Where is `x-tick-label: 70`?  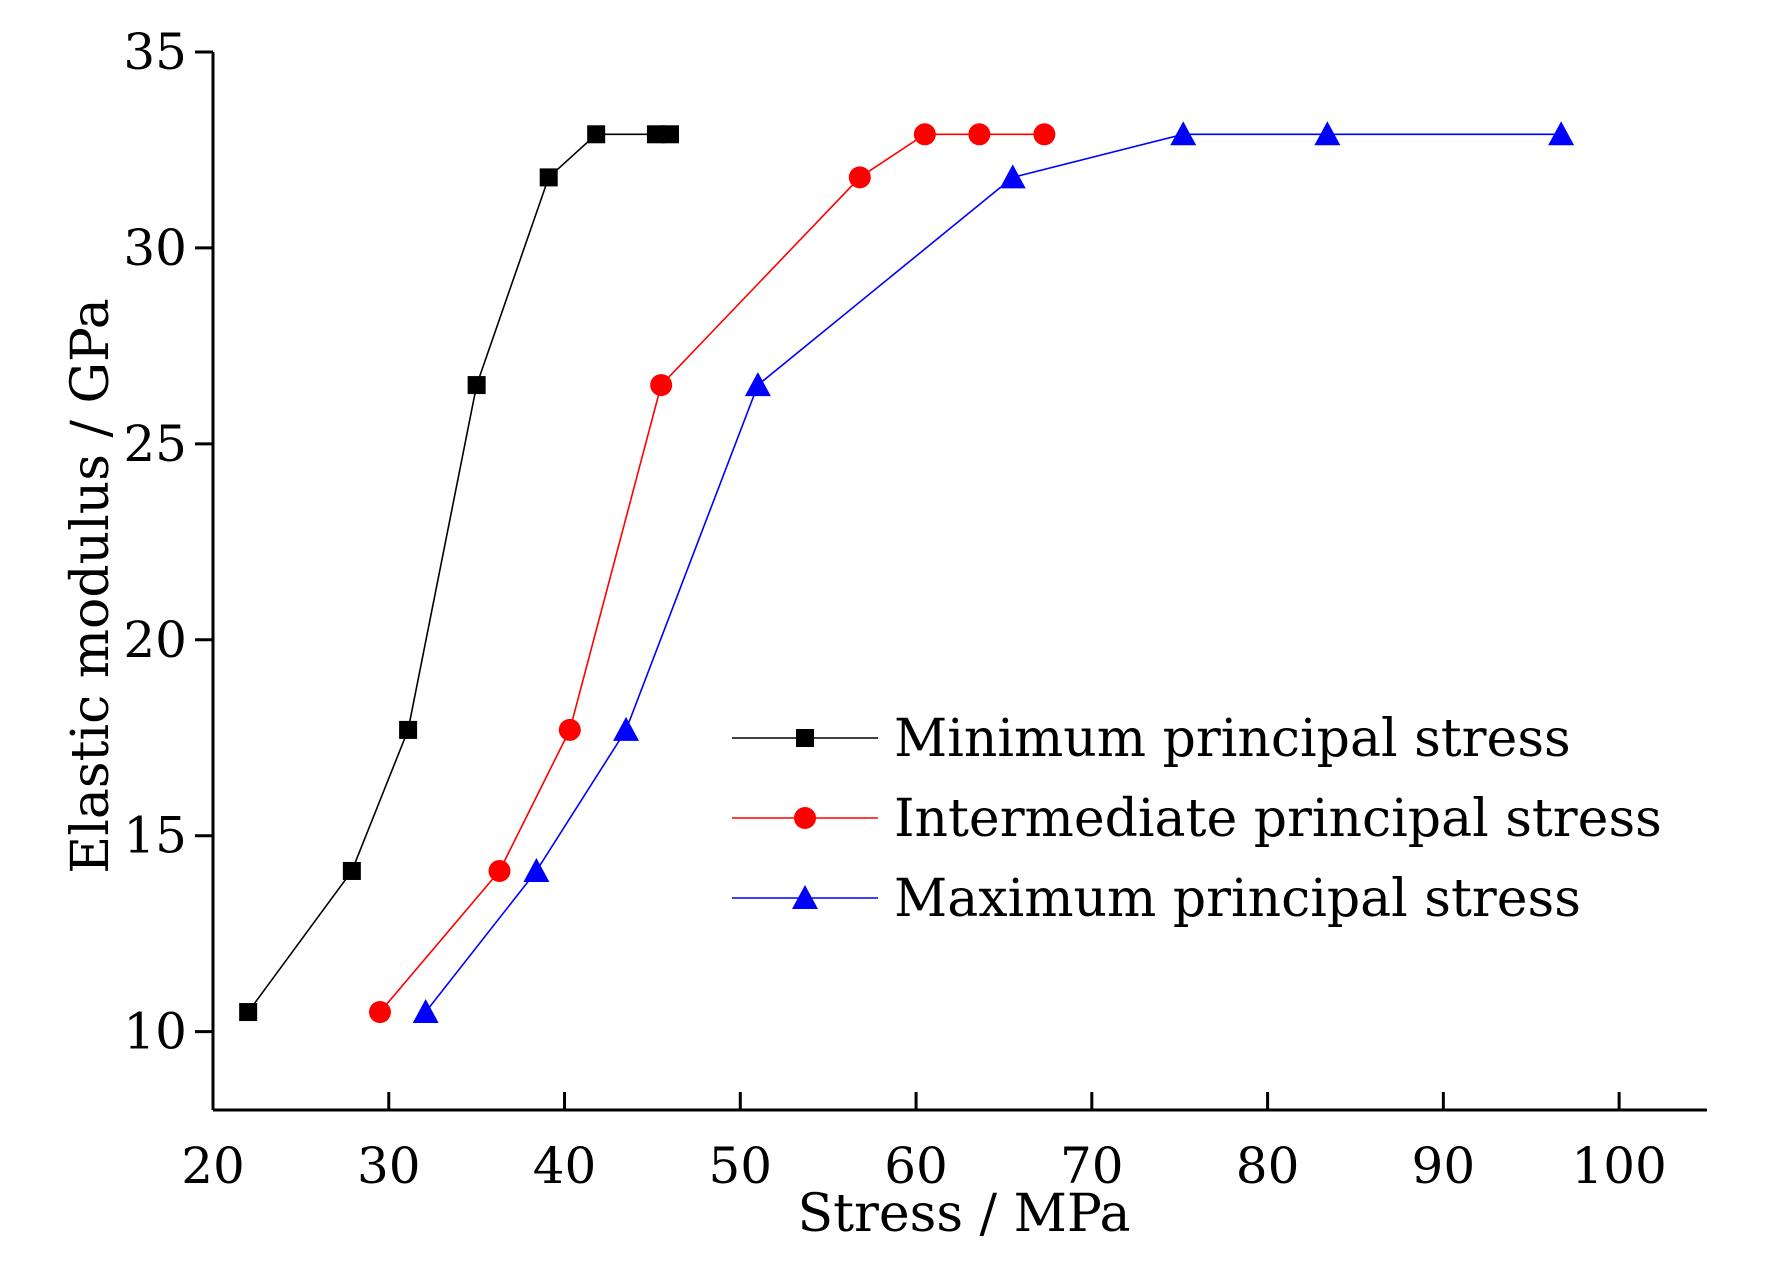 x-tick-label: 70 is located at coordinates (1092, 1166).